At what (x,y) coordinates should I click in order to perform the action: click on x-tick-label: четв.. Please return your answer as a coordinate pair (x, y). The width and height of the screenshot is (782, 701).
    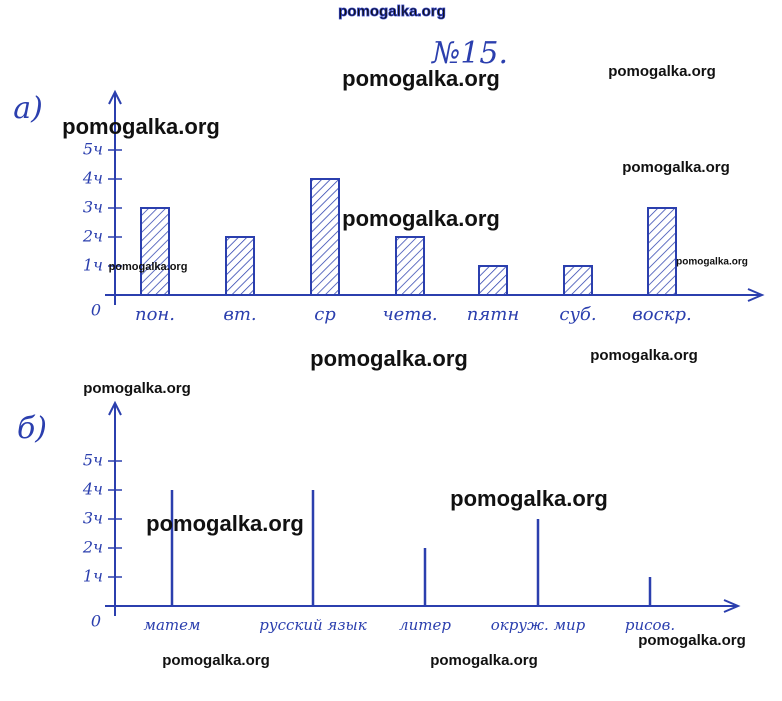
    Looking at the image, I should click on (409, 314).